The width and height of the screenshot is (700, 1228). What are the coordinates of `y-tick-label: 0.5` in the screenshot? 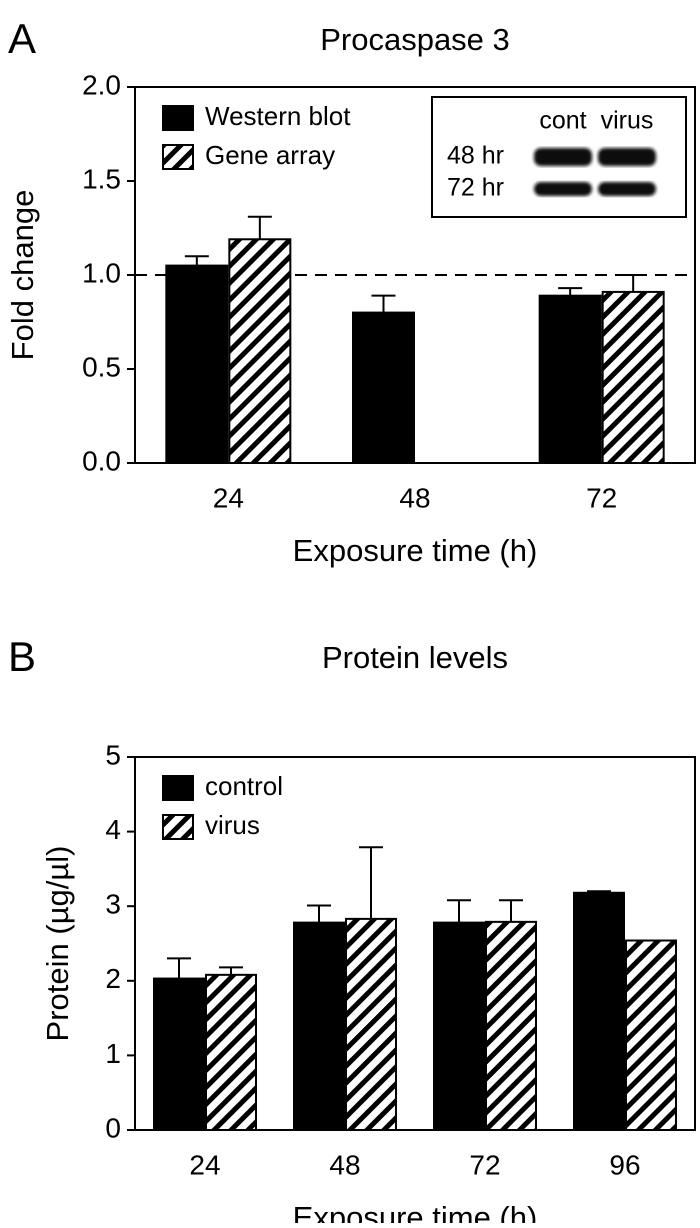 It's located at (101, 366).